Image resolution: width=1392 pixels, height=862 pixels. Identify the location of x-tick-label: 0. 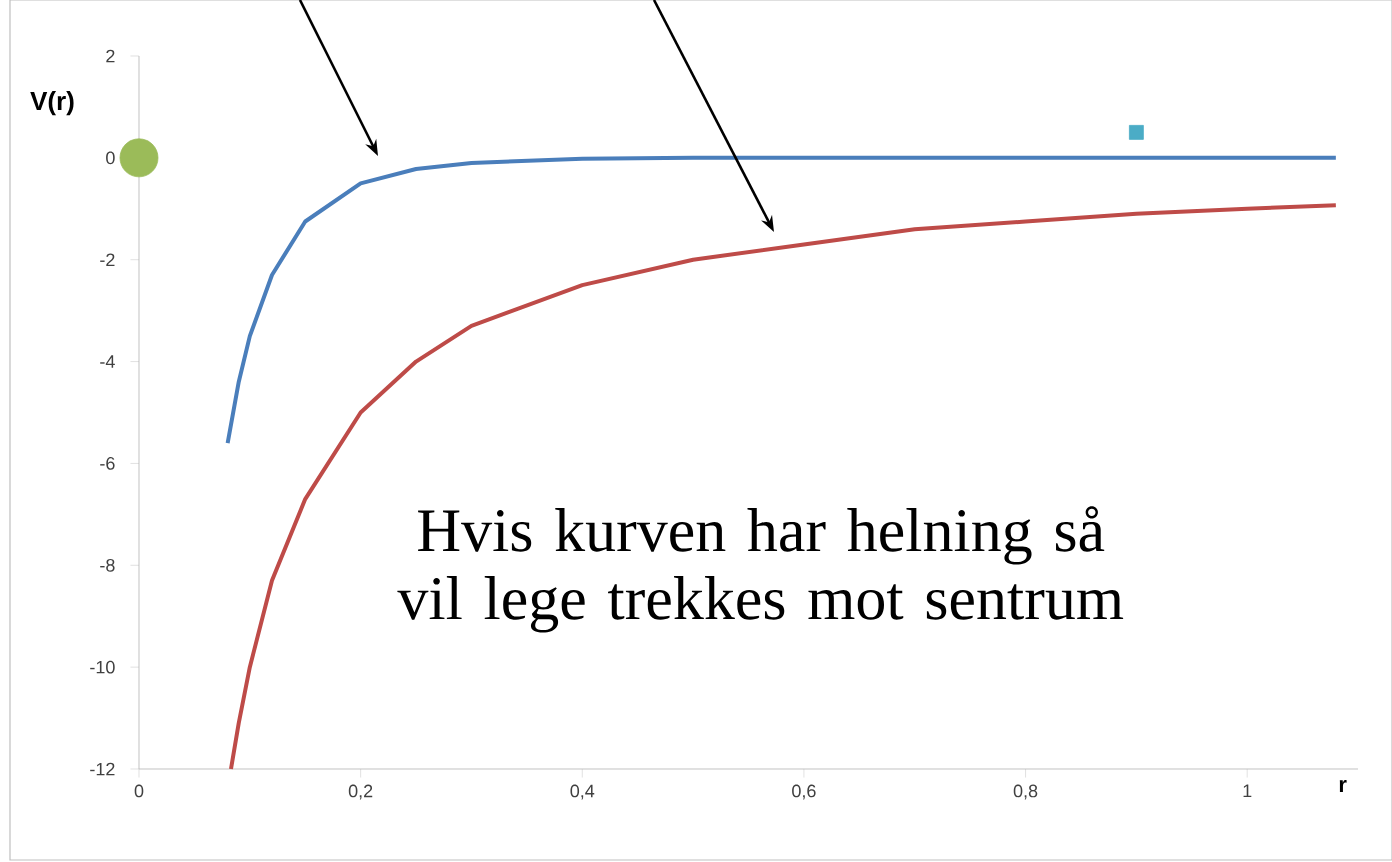
(139, 791).